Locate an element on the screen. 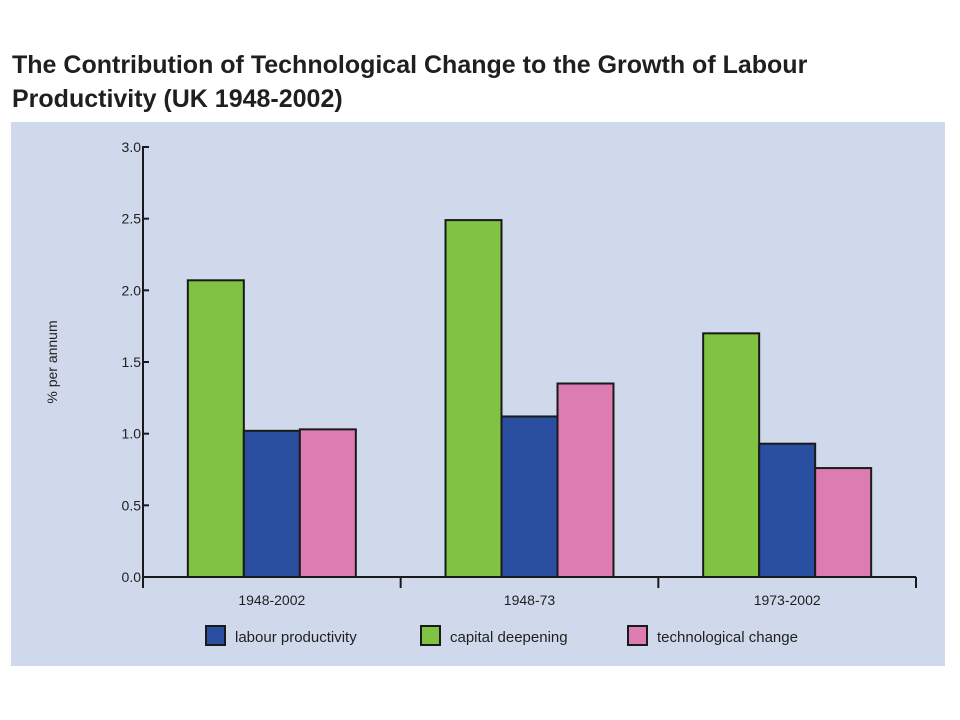  y-axis-title: % per annum is located at coordinates (52, 361).